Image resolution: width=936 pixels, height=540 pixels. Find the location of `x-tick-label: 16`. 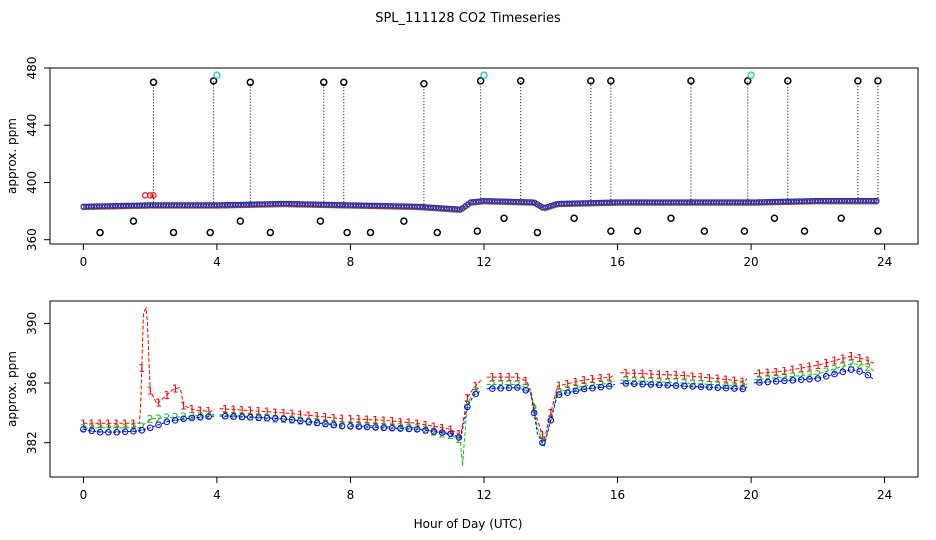

x-tick-label: 16 is located at coordinates (617, 495).